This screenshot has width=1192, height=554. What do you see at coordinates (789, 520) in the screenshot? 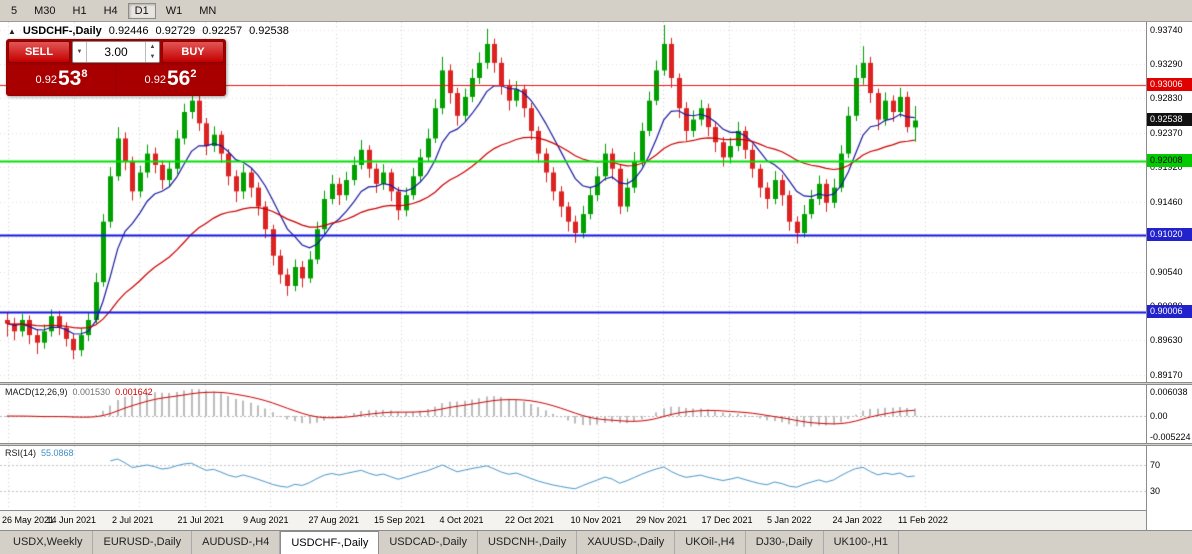
I see `time-axis-label: 5 Jan 2022` at bounding box center [789, 520].